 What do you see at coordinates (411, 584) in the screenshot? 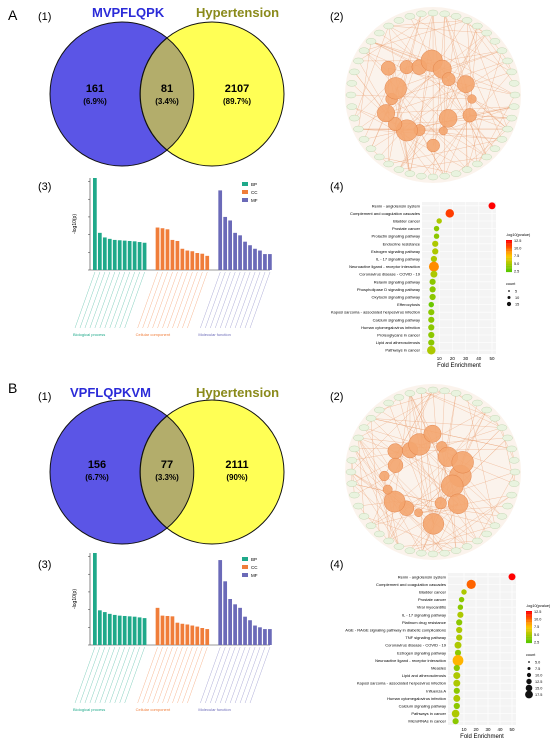
I see `kegg-bubble-b-category-label: Complement and coagulation cascades` at bounding box center [411, 584].